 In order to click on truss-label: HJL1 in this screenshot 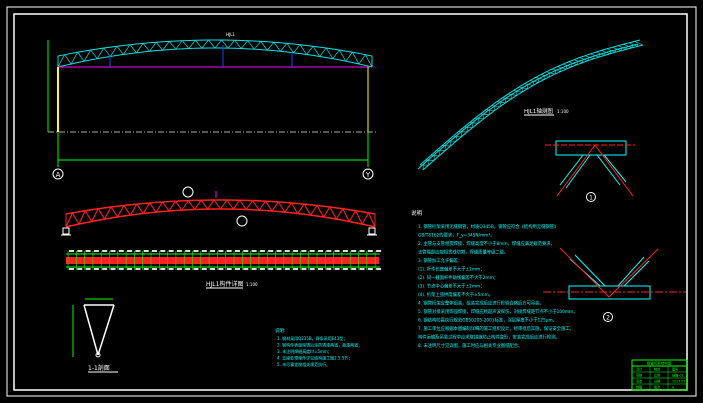, I will do `click(230, 34)`.